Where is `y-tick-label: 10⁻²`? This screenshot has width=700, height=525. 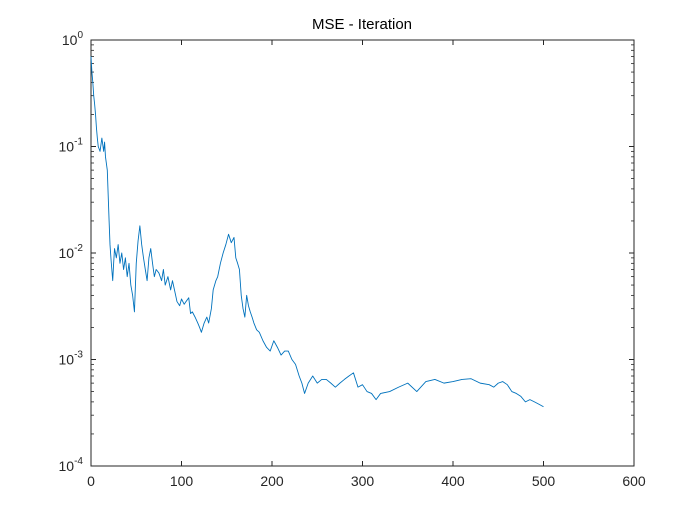
y-tick-label: 10⁻² is located at coordinates (71, 252).